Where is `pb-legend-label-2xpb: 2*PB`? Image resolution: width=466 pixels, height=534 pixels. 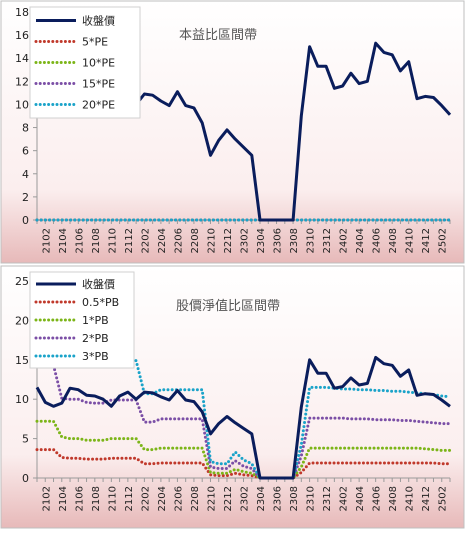
pb-legend-label-2xpb: 2*PB is located at coordinates (95, 338).